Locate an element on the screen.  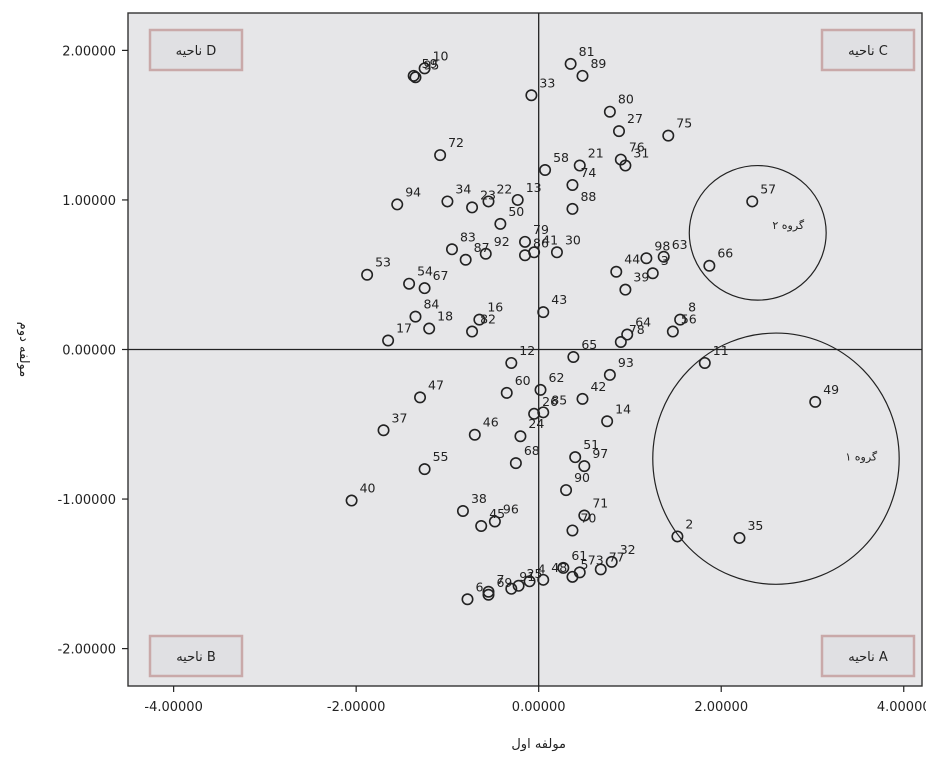
data-point-label: 59 is located at coordinates (430, 63).